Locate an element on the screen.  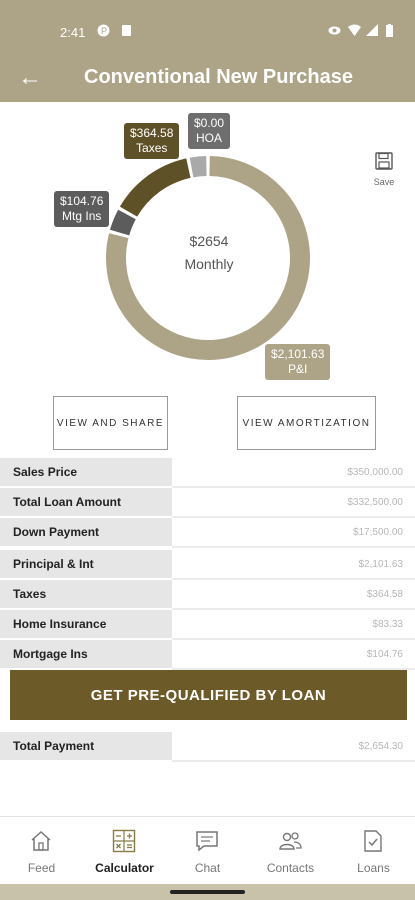
nav-feed-label: Feed is located at coordinates (41, 868).